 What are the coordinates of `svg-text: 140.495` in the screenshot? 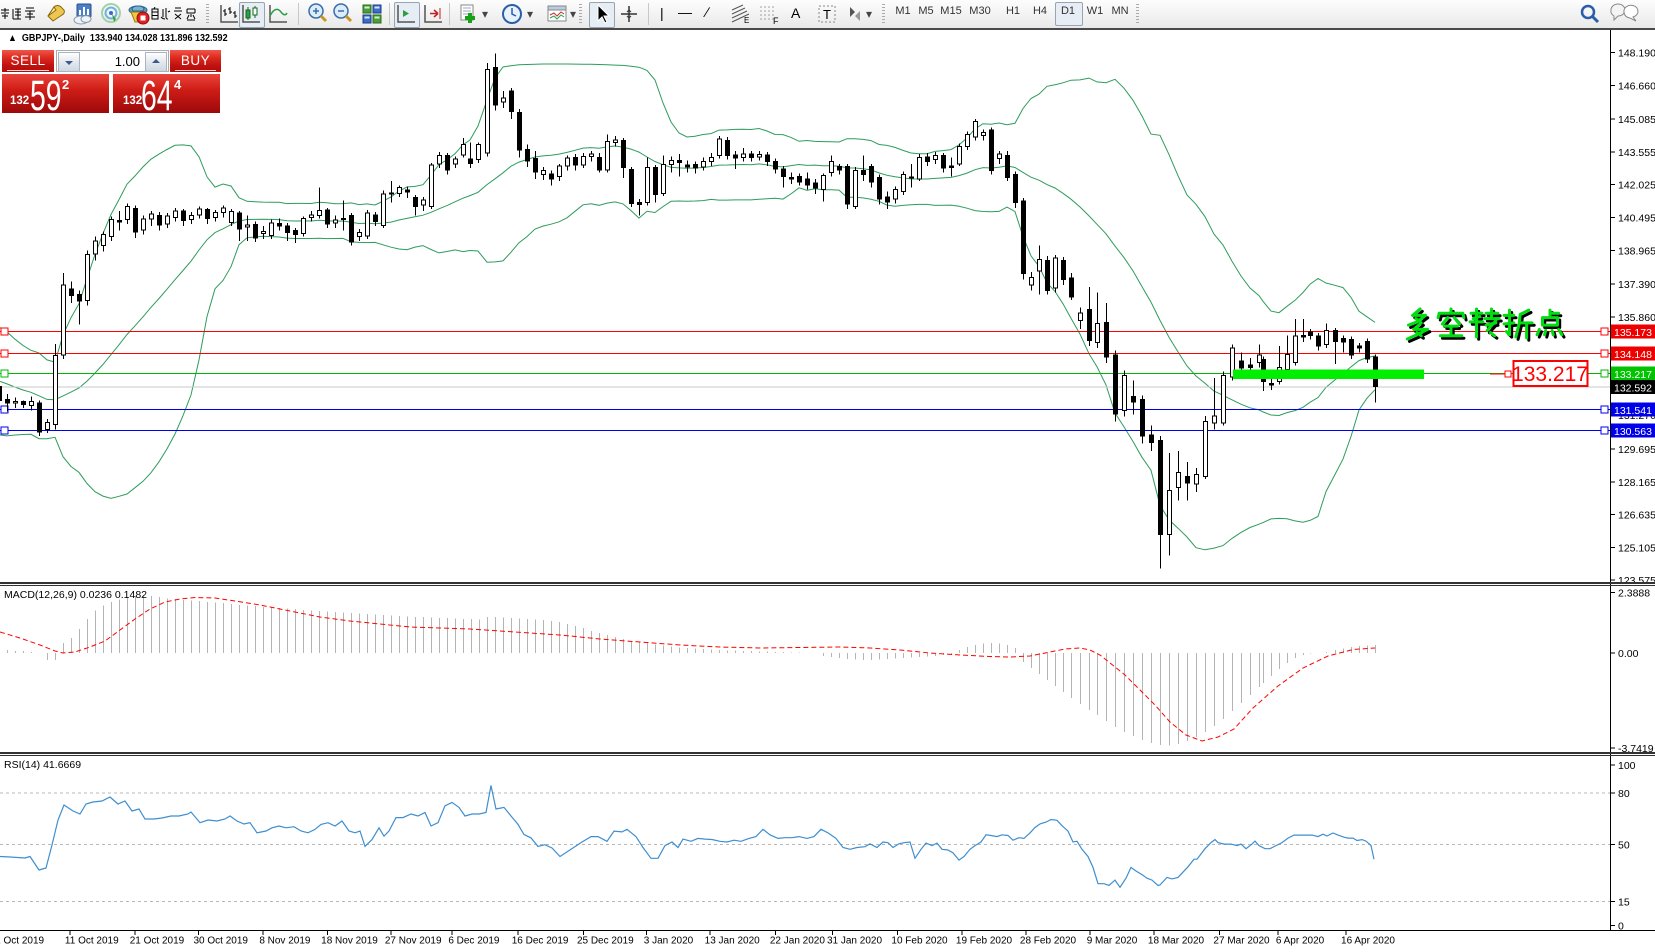 It's located at (1636, 219).